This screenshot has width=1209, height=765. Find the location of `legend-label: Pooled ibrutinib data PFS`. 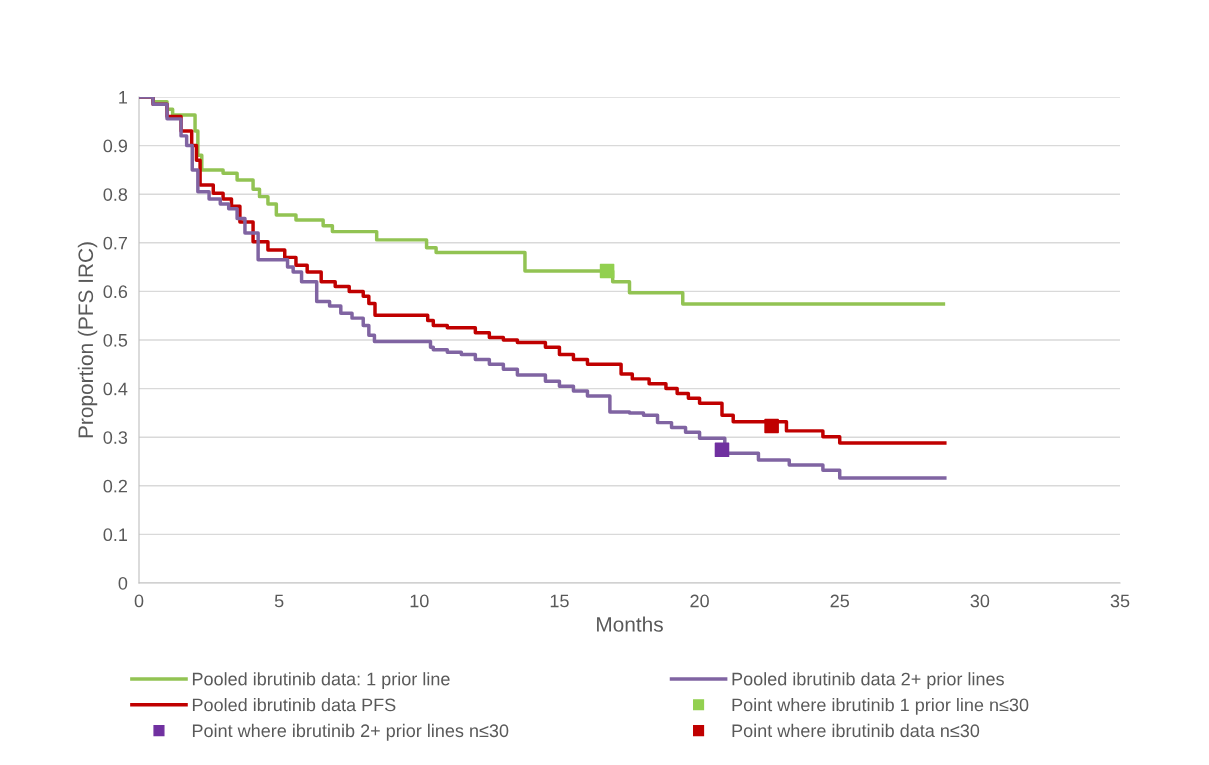

legend-label: Pooled ibrutinib data PFS is located at coordinates (294, 705).